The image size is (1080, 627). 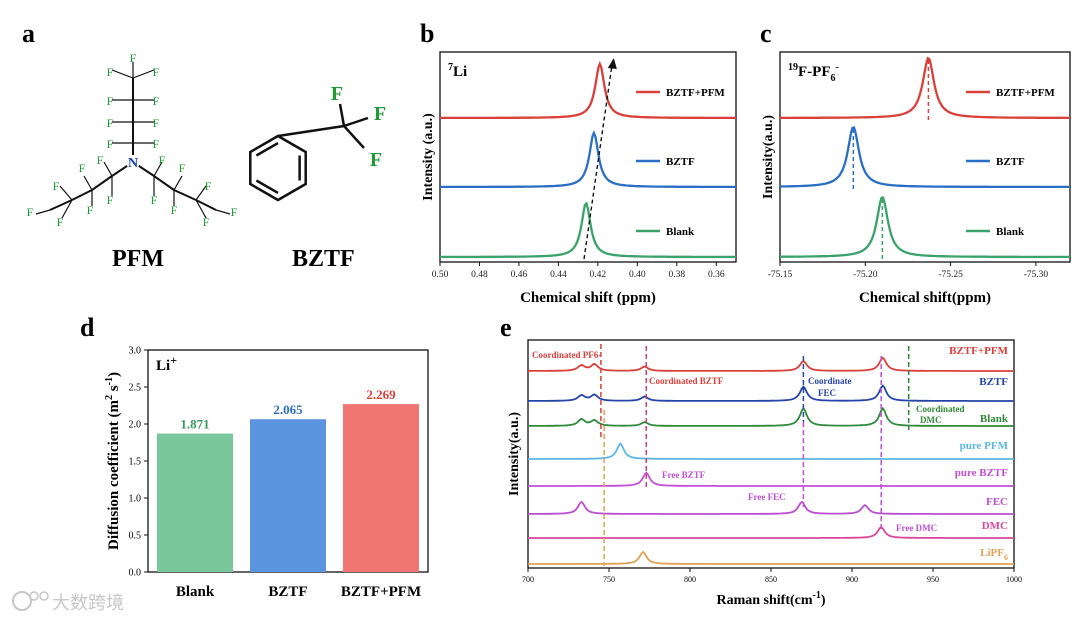 What do you see at coordinates (528, 579) in the screenshot?
I see `x-tick-label: 700` at bounding box center [528, 579].